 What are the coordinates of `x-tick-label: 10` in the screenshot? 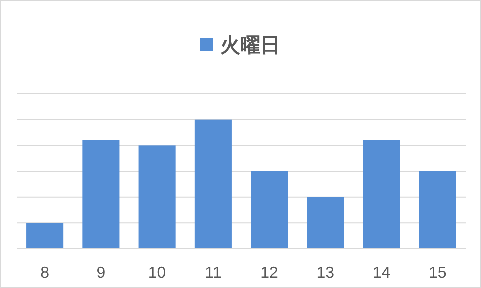 It's located at (157, 273).